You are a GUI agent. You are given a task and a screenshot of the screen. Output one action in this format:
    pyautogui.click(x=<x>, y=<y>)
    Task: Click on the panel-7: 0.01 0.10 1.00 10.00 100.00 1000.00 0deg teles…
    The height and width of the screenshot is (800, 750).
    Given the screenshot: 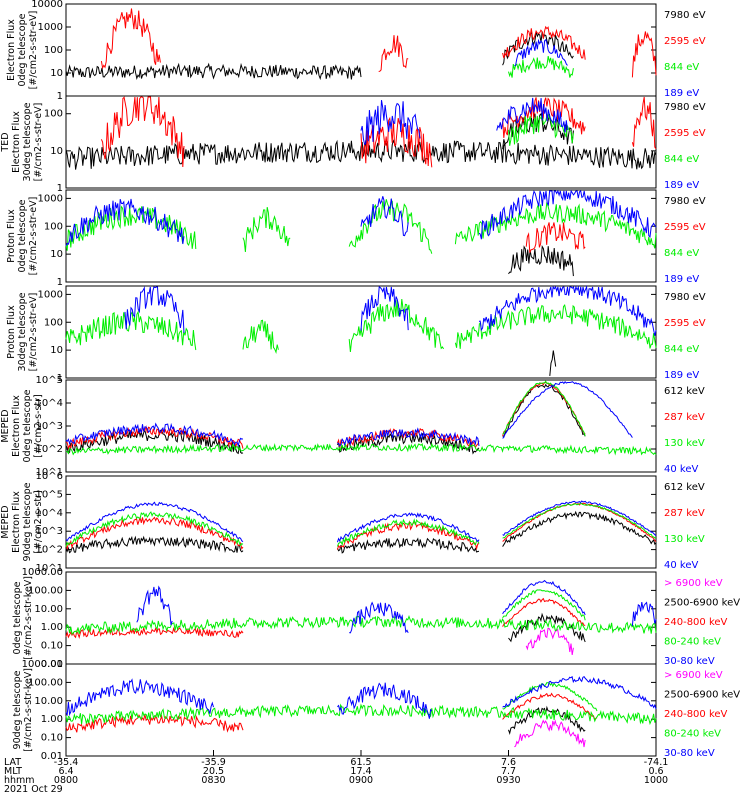 What is the action you would take?
    pyautogui.click(x=376, y=618)
    